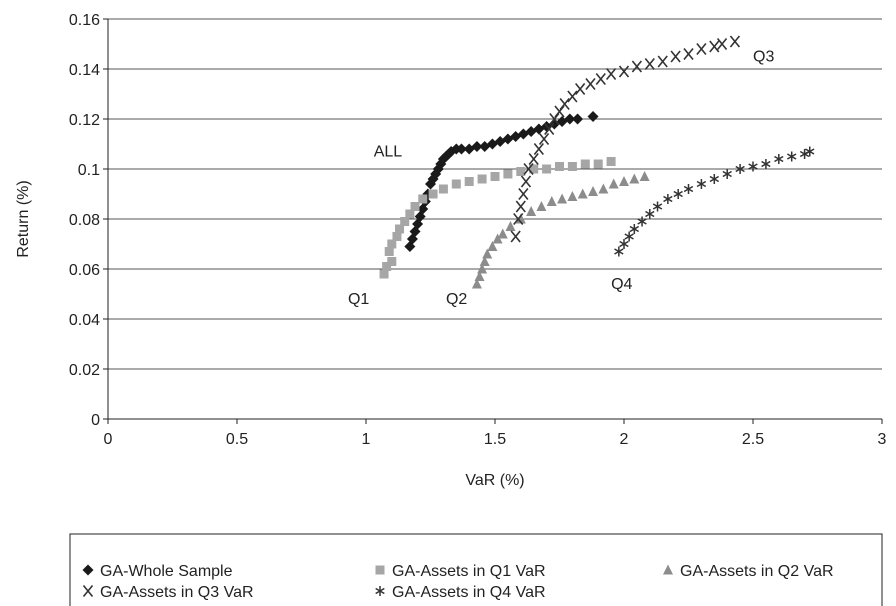 The image size is (896, 606). What do you see at coordinates (882, 439) in the screenshot?
I see `x-tick-label: 3` at bounding box center [882, 439].